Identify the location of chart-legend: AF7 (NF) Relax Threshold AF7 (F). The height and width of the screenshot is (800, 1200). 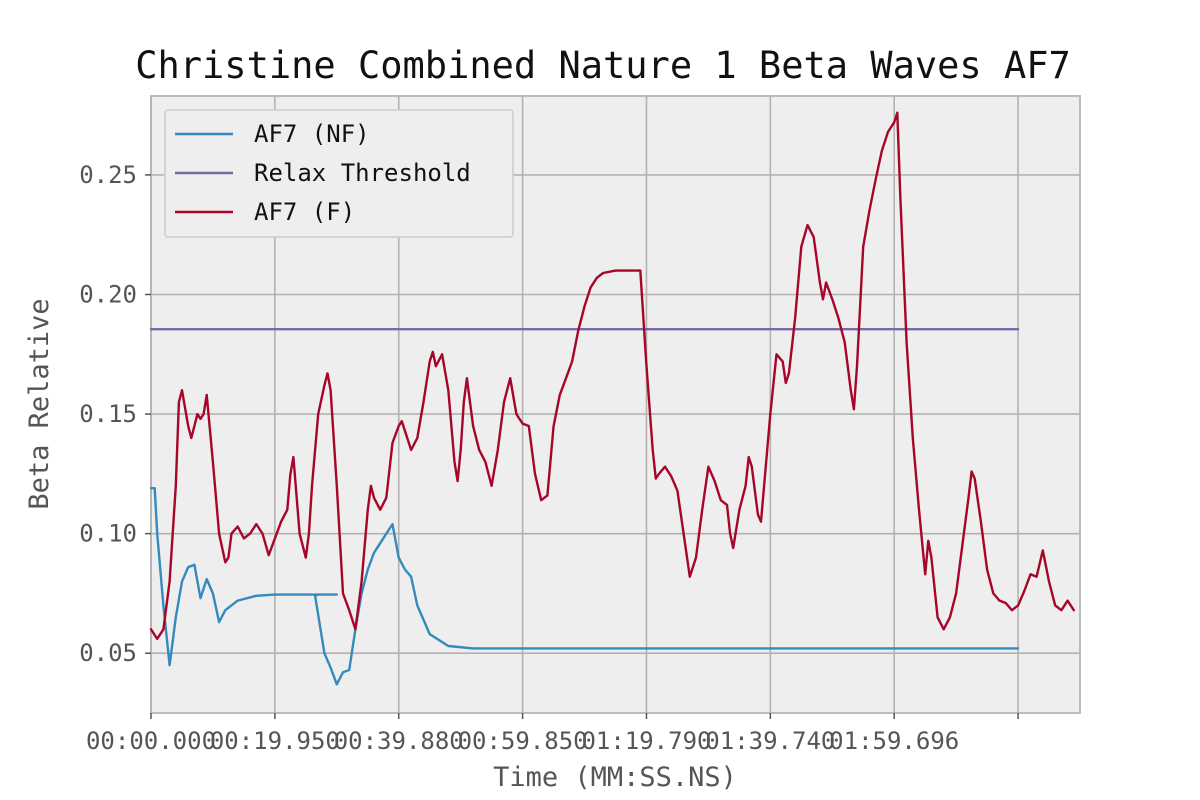
(339, 173).